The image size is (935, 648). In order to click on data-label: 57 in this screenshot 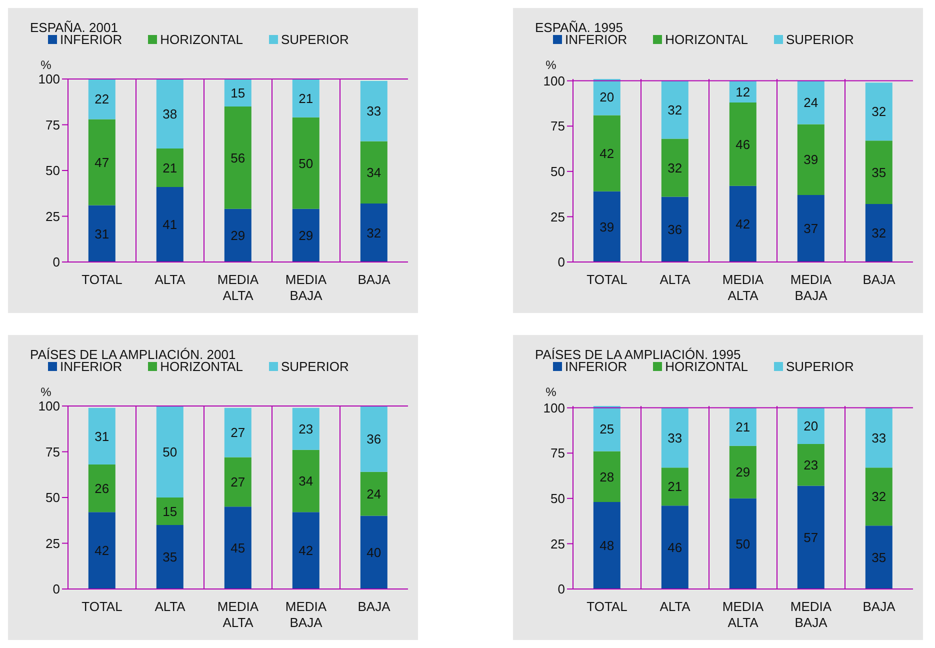, I will do `click(811, 537)`.